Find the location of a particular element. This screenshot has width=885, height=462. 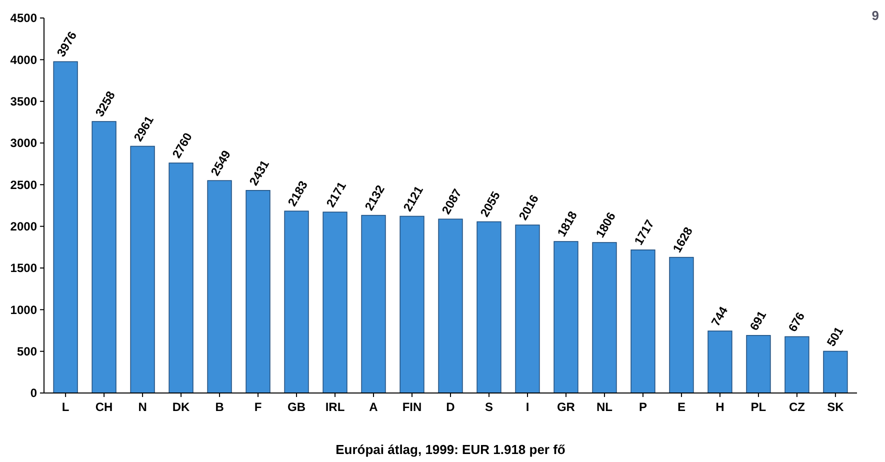

x-tick-label: I is located at coordinates (528, 407).